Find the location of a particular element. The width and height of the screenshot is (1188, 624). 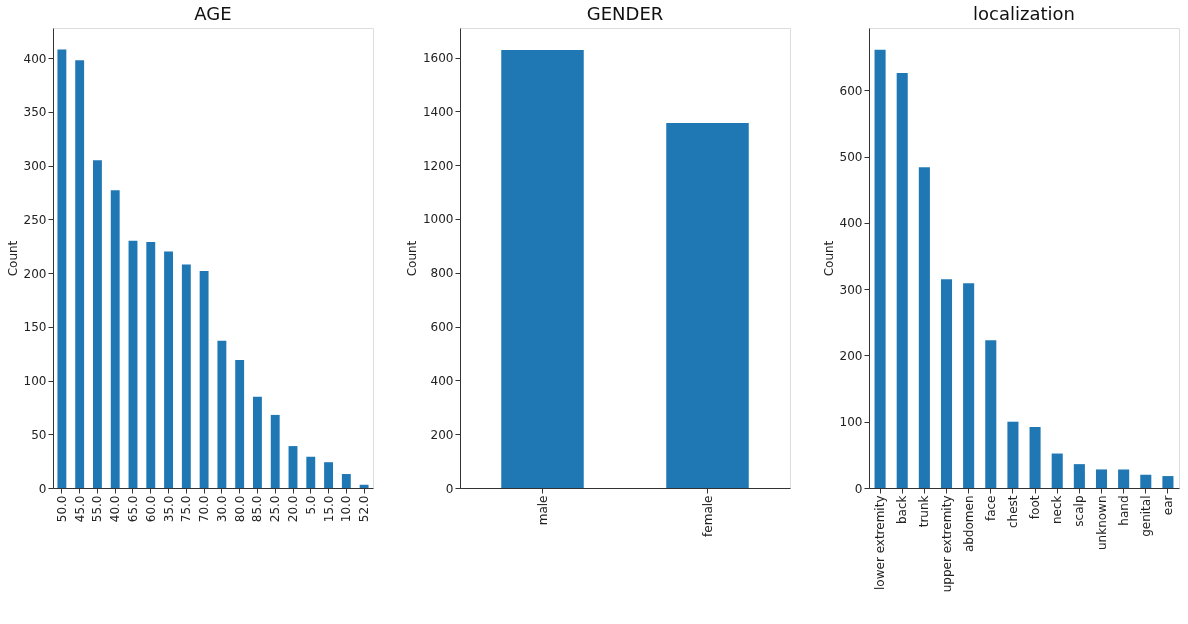

x-tick-label: 75.0 is located at coordinates (186, 509).